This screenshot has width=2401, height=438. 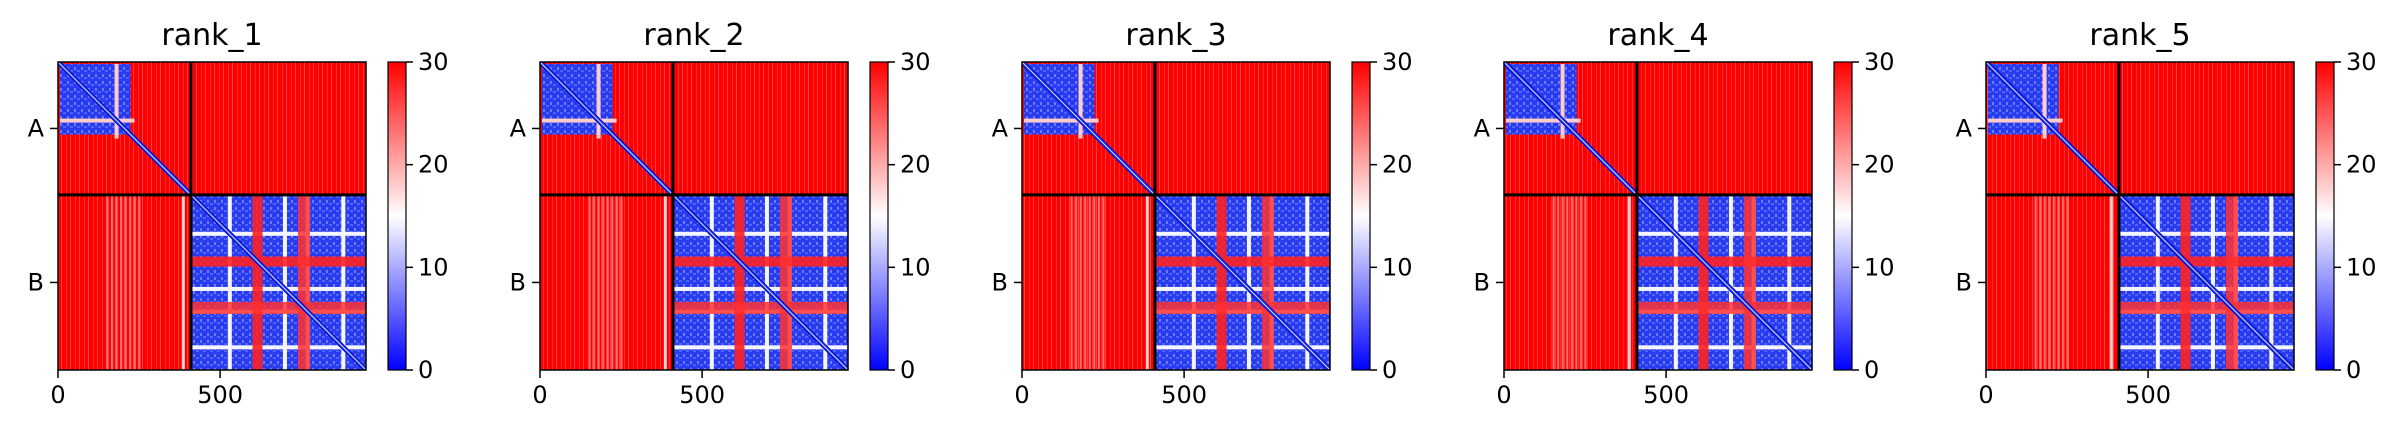 I want to click on panel-title: rank_2, so click(x=693, y=35).